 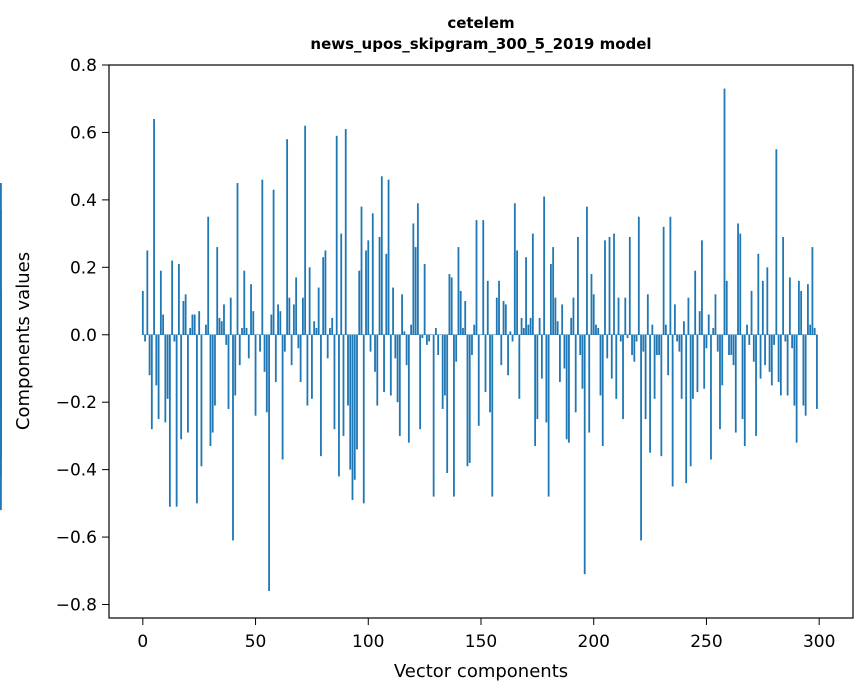 I want to click on y-tick-label: −0.4, so click(x=76, y=471).